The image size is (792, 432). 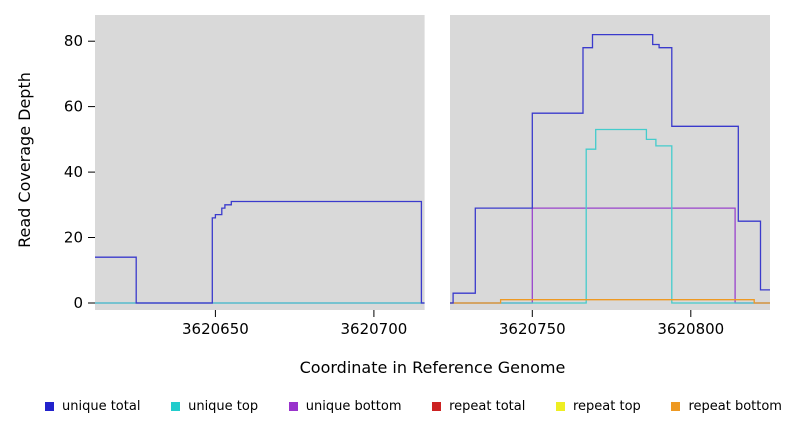 What do you see at coordinates (73, 172) in the screenshot?
I see `y-tick-label: 40` at bounding box center [73, 172].